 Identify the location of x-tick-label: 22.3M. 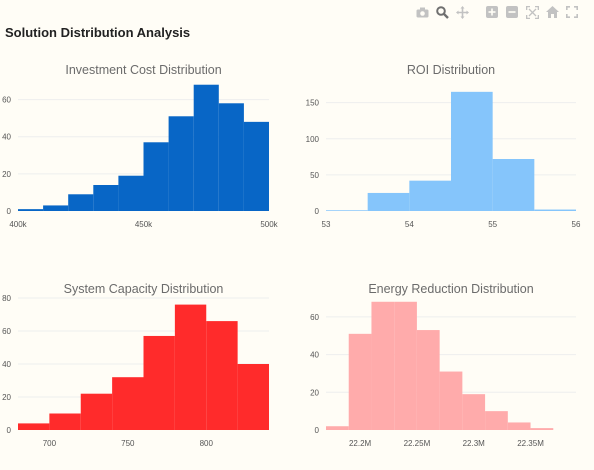
(474, 443).